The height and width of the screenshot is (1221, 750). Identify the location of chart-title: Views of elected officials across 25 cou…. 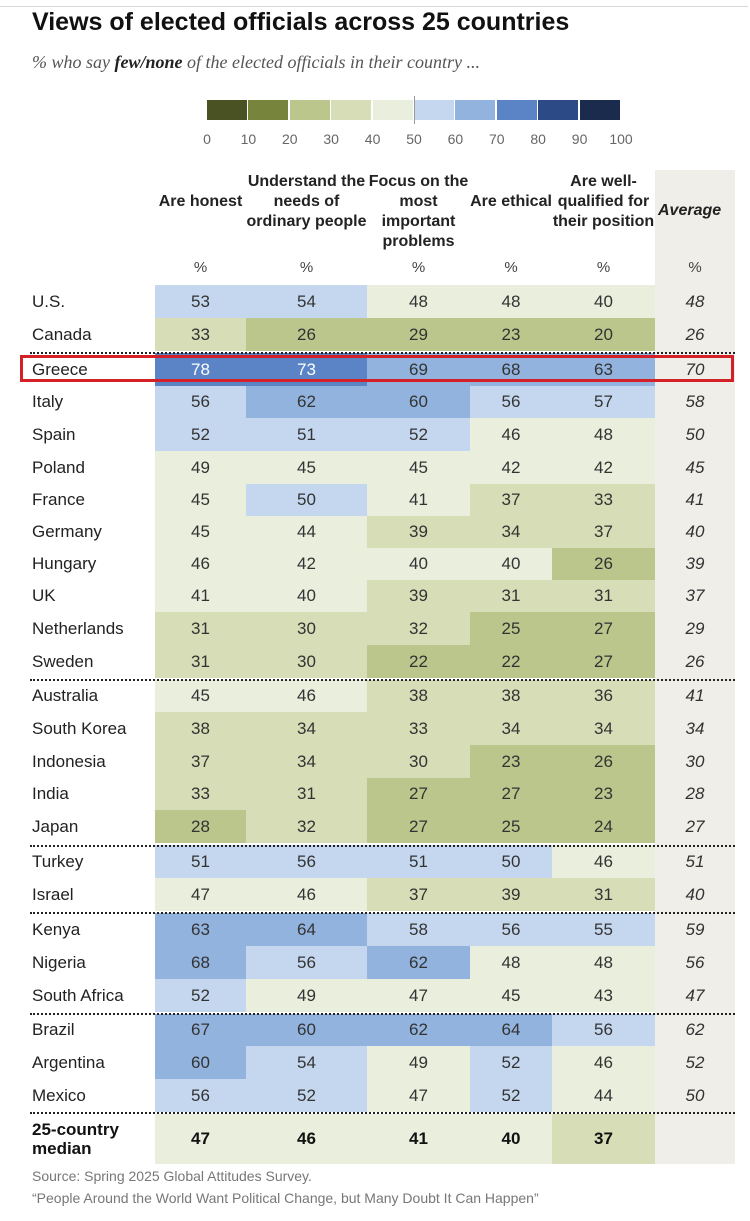
(301, 22).